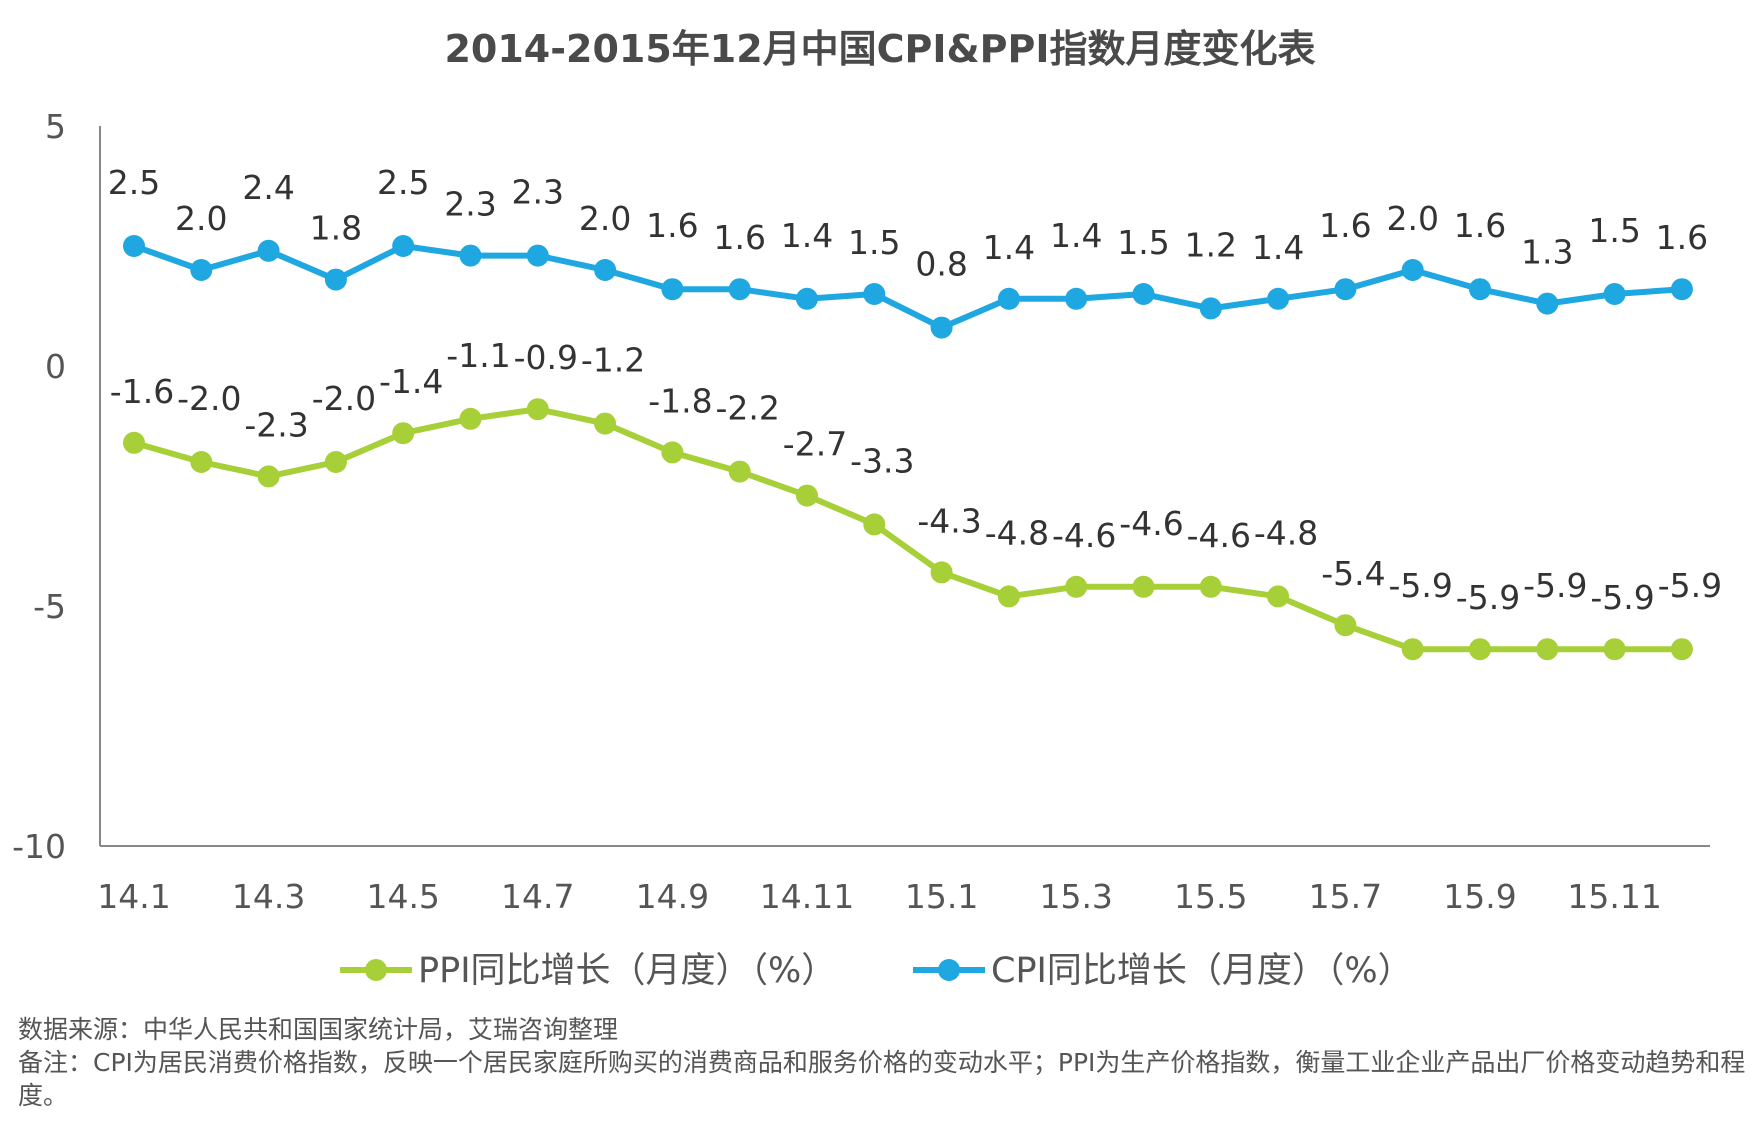 This screenshot has height=1131, width=1759. I want to click on y-tick-label: 0, so click(55, 366).